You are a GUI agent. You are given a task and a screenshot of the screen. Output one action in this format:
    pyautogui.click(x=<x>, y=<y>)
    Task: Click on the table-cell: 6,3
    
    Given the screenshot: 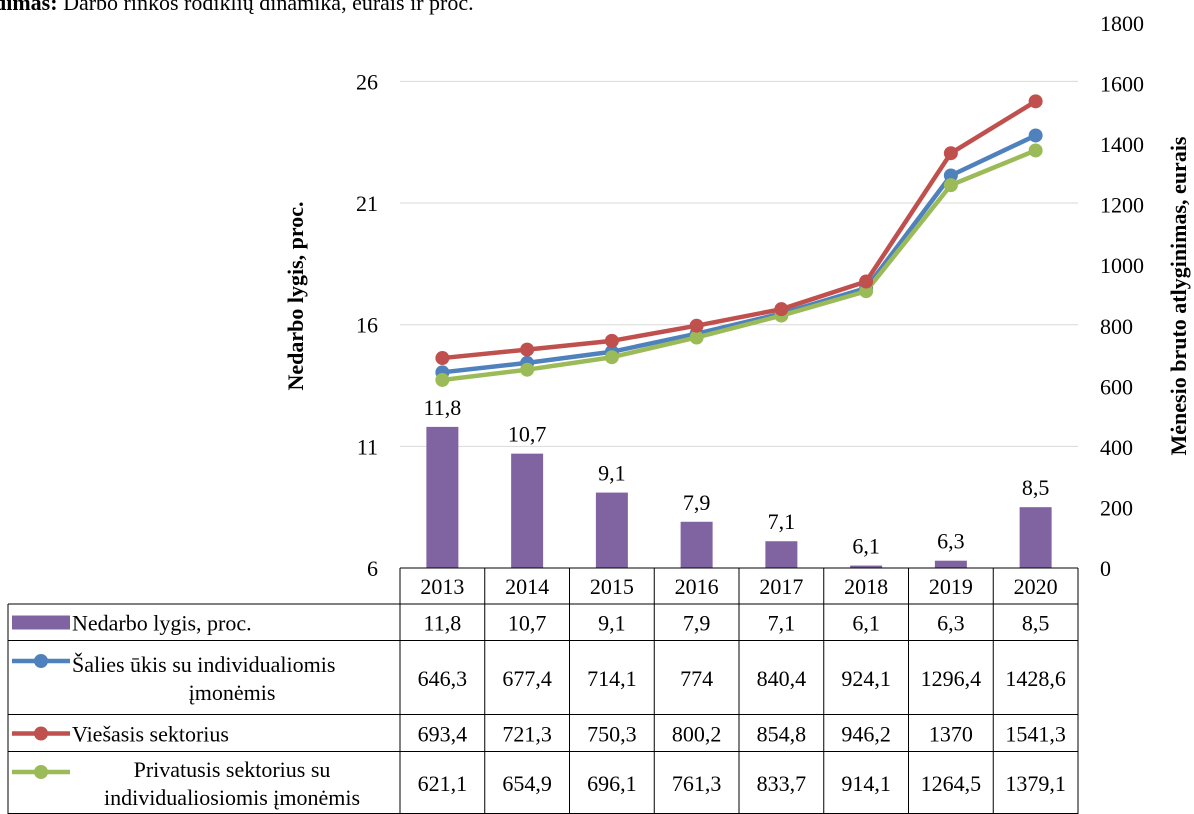 What is the action you would take?
    pyautogui.click(x=951, y=623)
    